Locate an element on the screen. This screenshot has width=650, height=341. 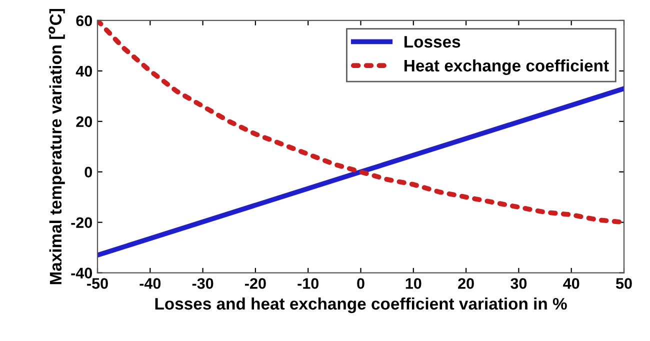
y-axis-title: Maximal temperature variation [$^{o}$C] is located at coordinates (56, 146).